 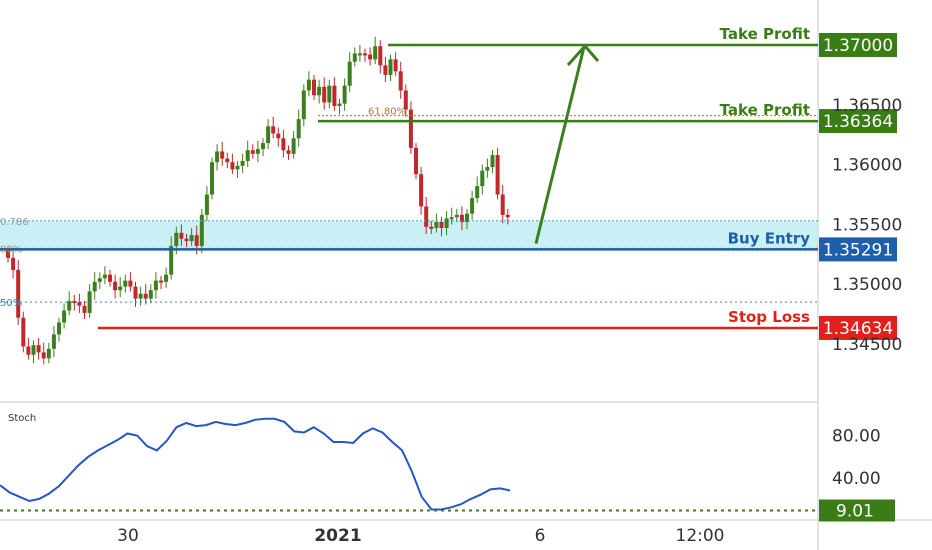 I want to click on take-profit-2-label: Take Profit, so click(x=765, y=110).